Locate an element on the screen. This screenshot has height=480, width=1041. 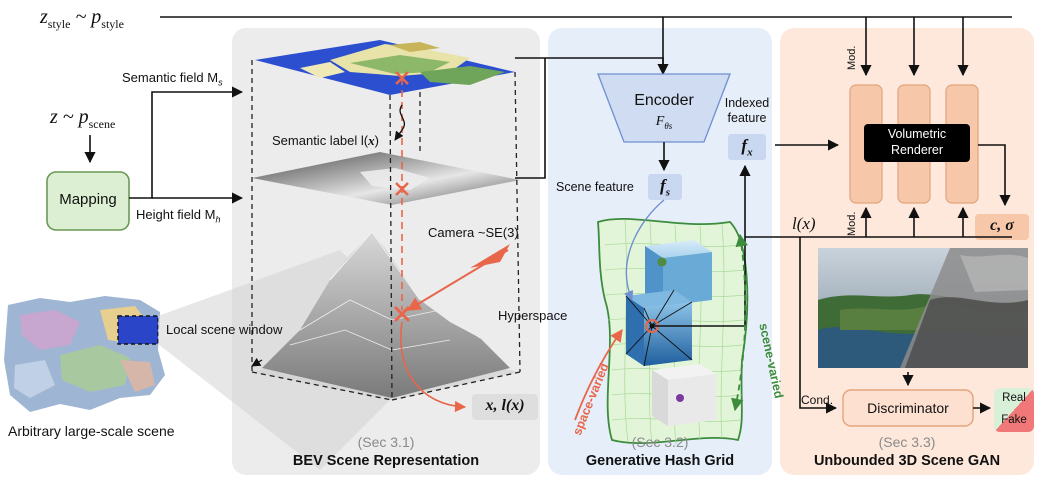
sec2-label: (Sec 3.2) is located at coordinates (660, 442).